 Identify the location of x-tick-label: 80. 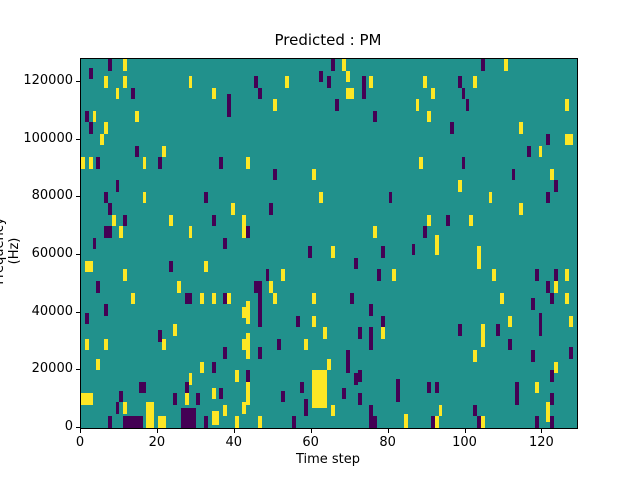
(387, 442).